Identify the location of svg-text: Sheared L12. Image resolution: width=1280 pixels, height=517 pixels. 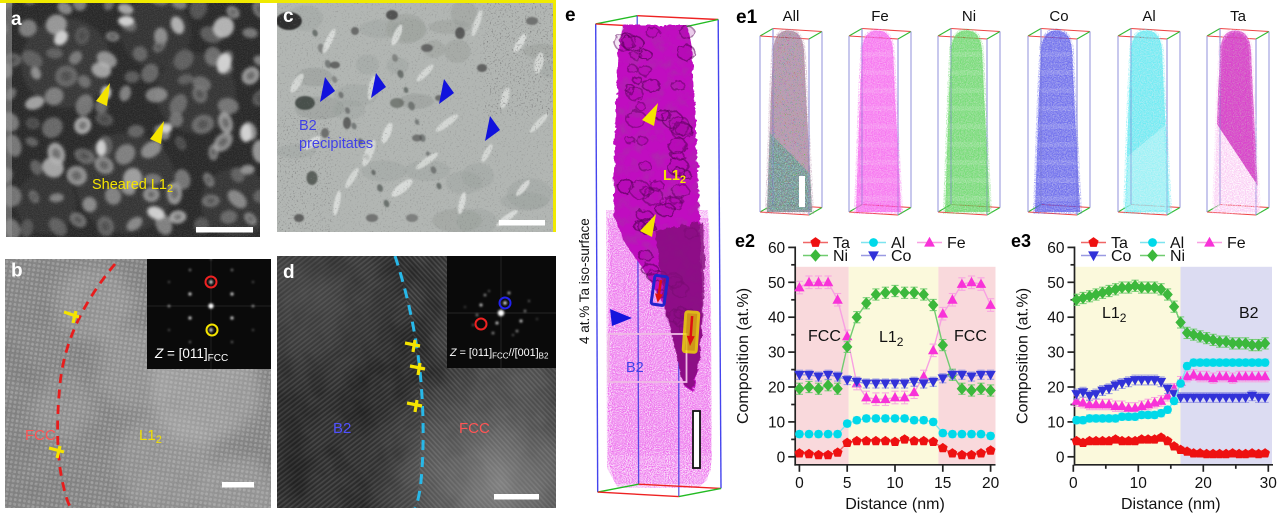
(132, 186).